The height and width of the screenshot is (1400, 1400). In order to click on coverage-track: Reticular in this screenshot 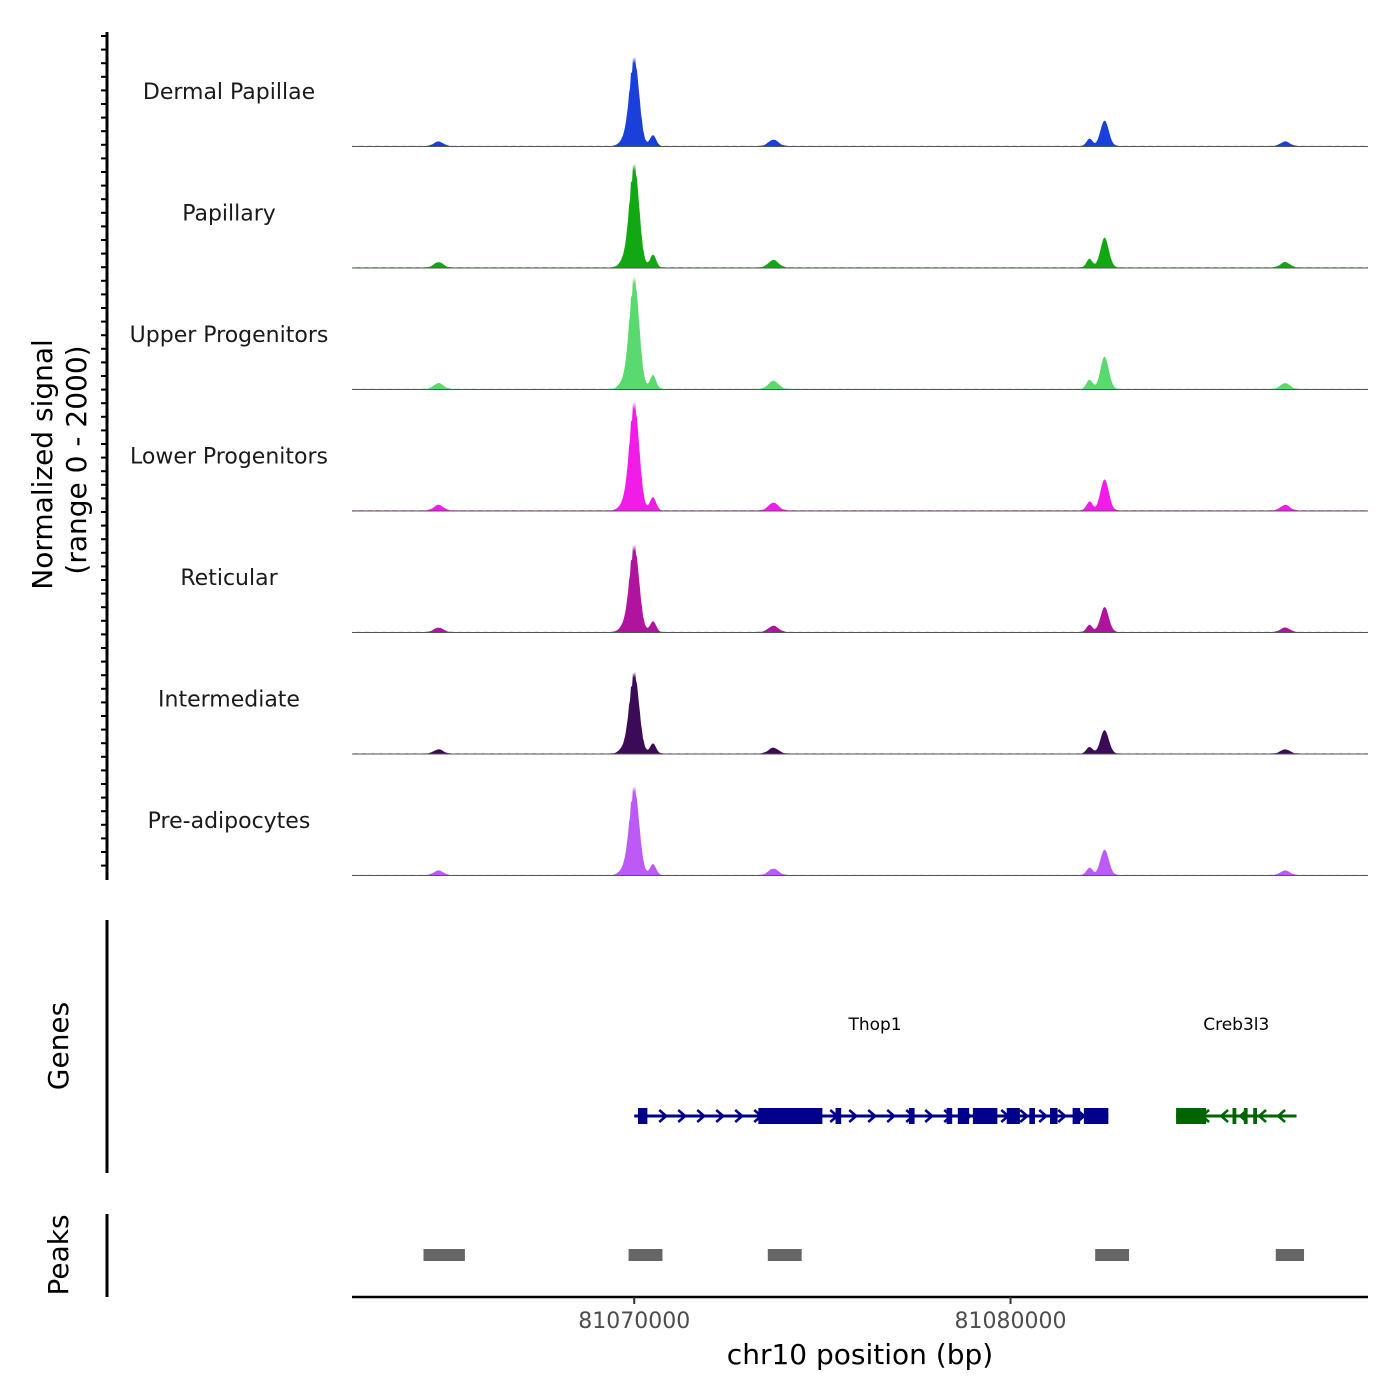, I will do `click(774, 588)`.